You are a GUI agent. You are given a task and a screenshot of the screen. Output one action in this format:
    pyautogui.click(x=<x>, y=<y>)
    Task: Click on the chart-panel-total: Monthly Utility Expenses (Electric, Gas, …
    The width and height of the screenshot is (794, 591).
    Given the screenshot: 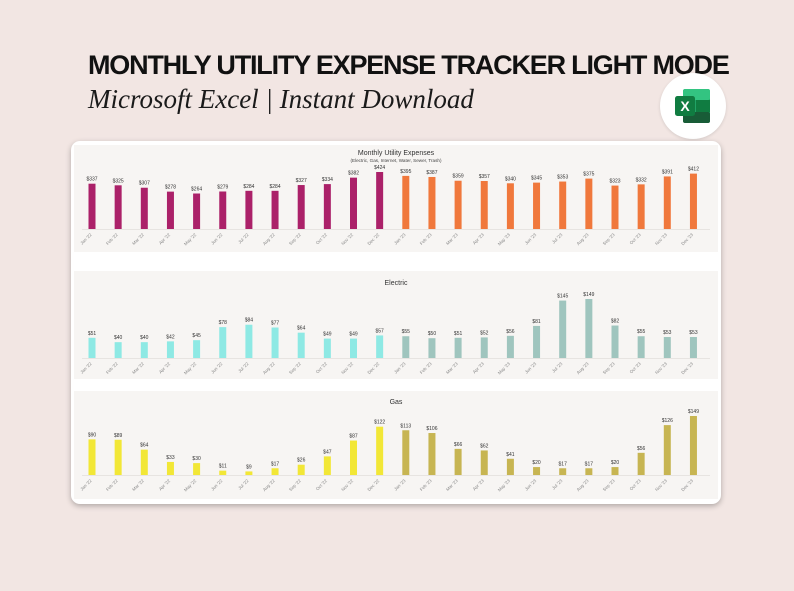 What is the action you would take?
    pyautogui.click(x=396, y=198)
    